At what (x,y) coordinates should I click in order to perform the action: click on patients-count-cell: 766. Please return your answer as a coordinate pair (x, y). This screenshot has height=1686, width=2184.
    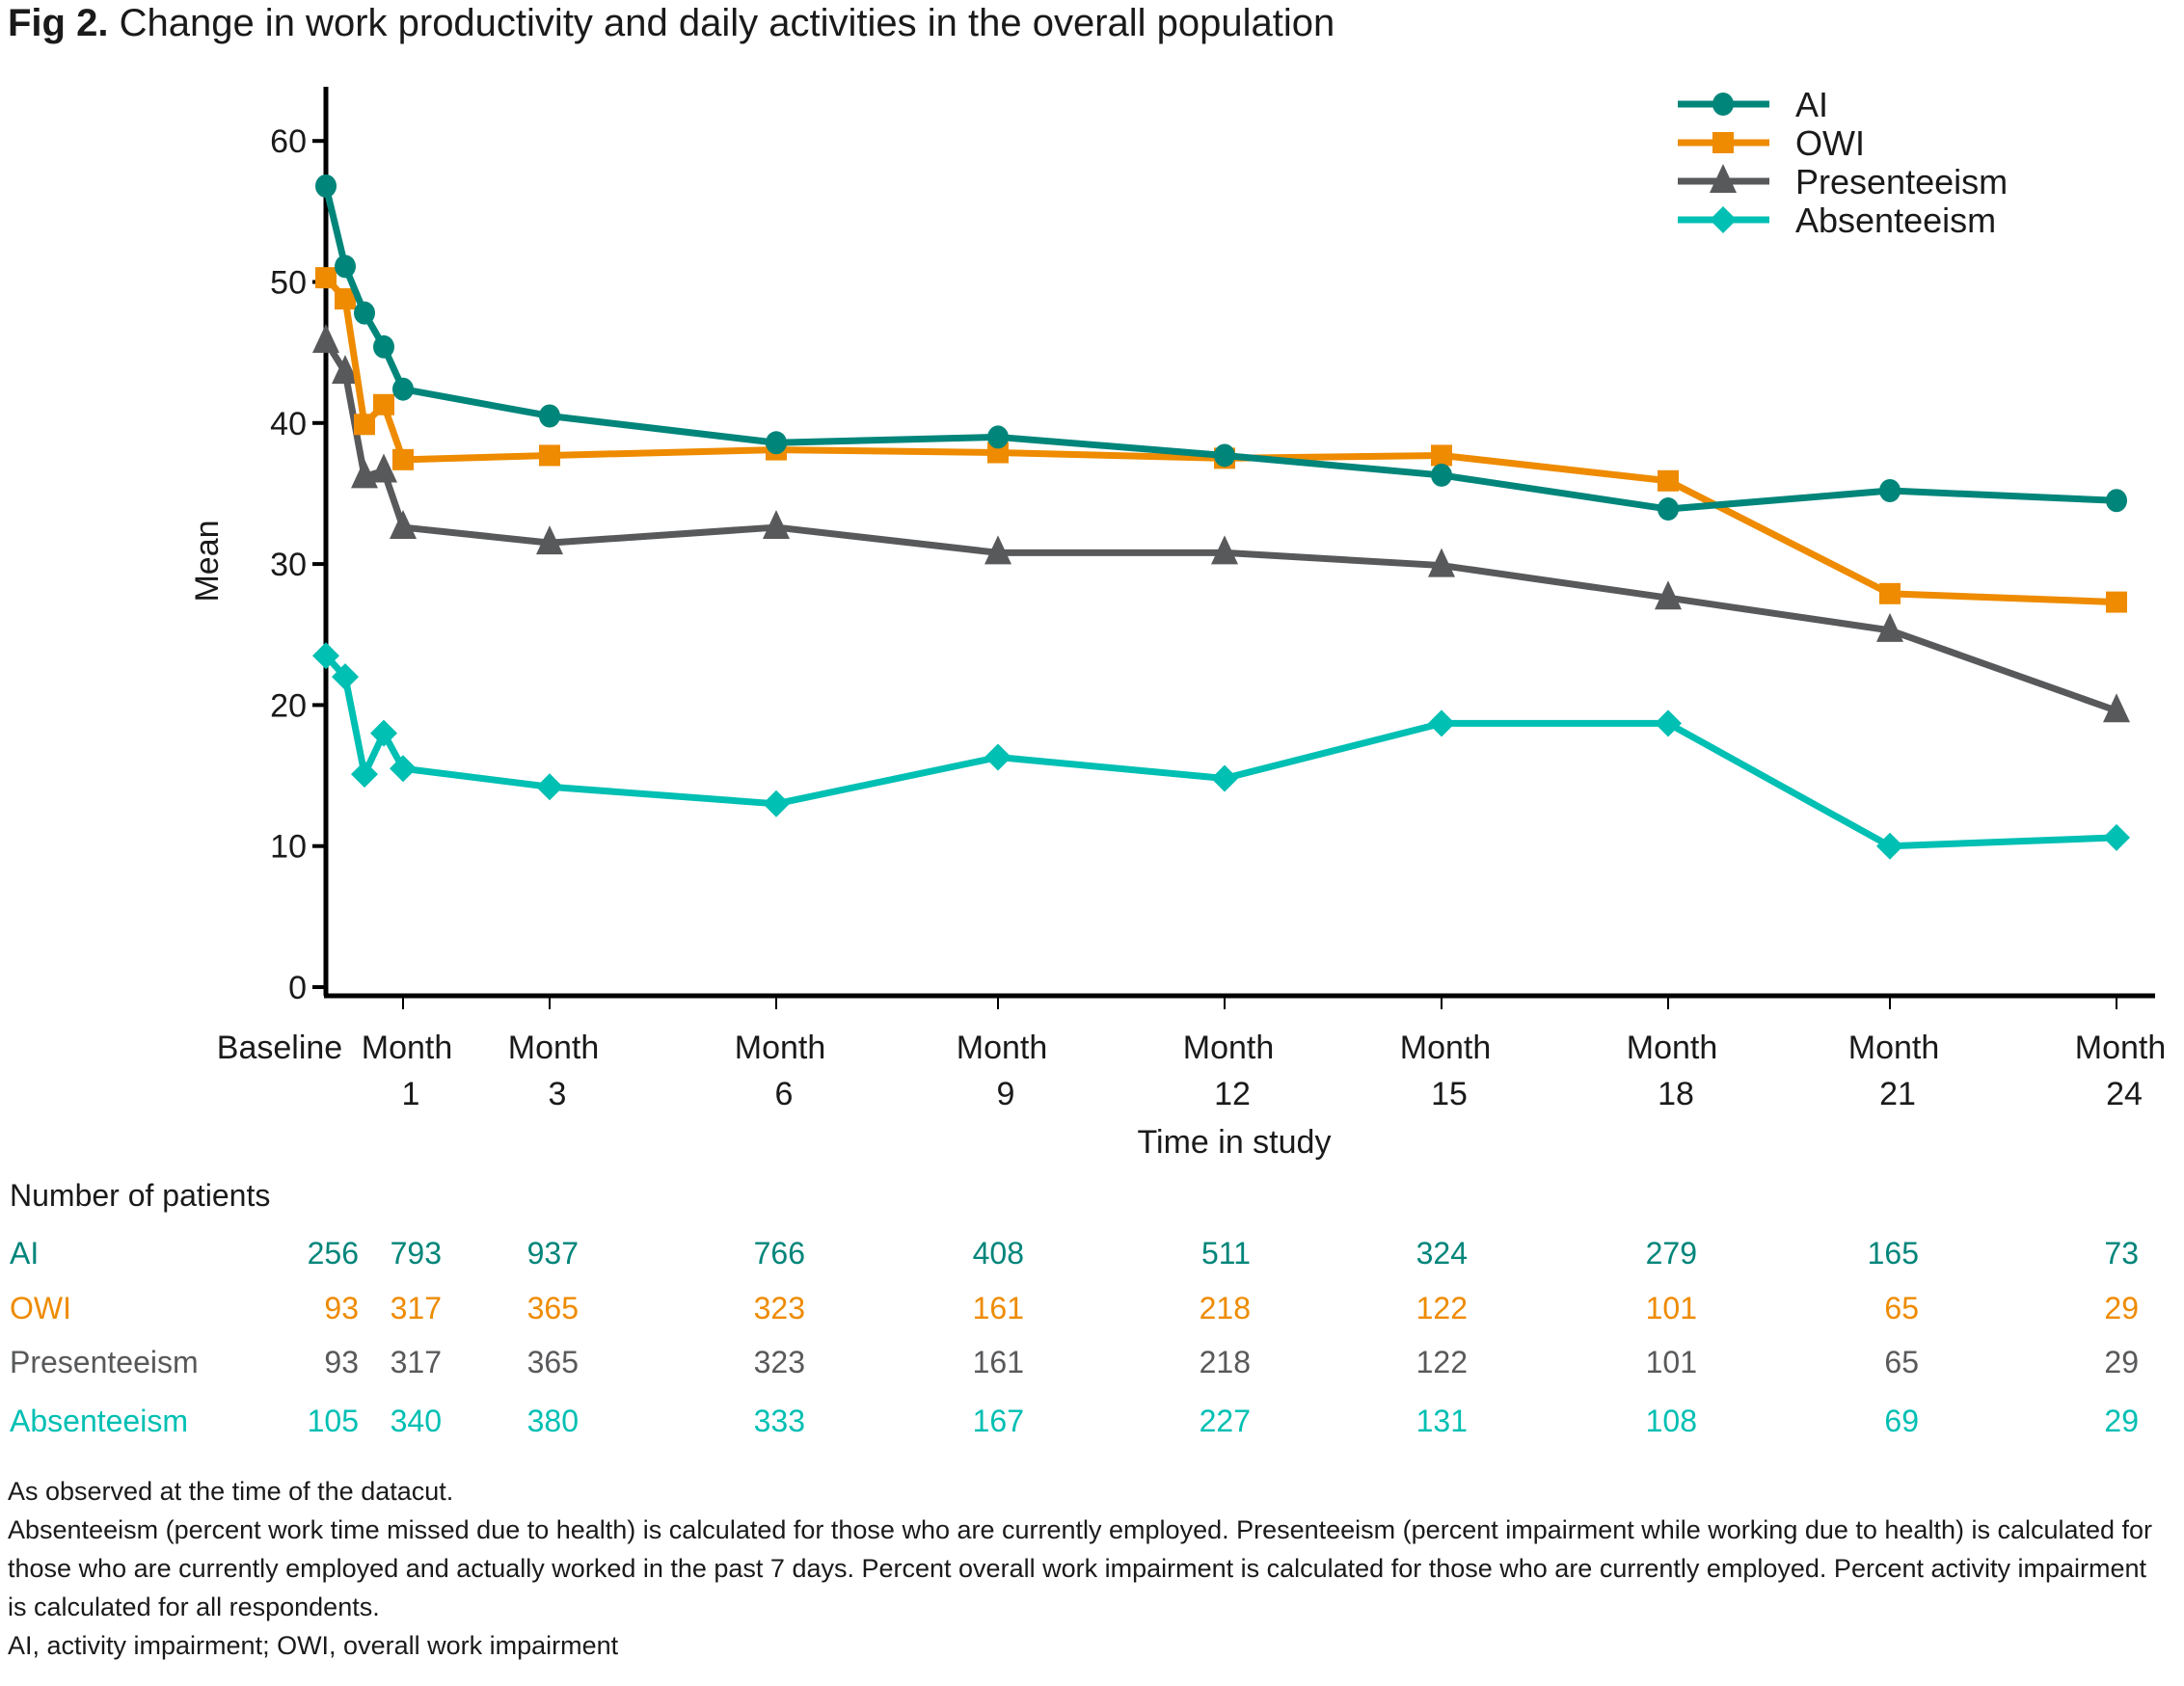
    Looking at the image, I should click on (779, 1253).